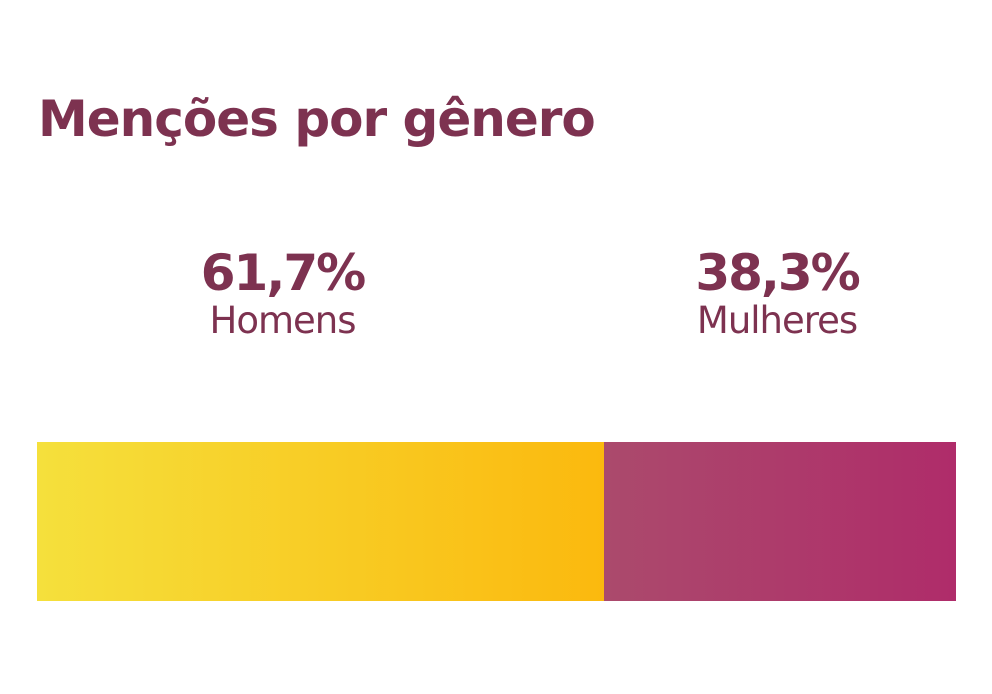  What do you see at coordinates (283, 273) in the screenshot?
I see `homens-percentage: 61,7%` at bounding box center [283, 273].